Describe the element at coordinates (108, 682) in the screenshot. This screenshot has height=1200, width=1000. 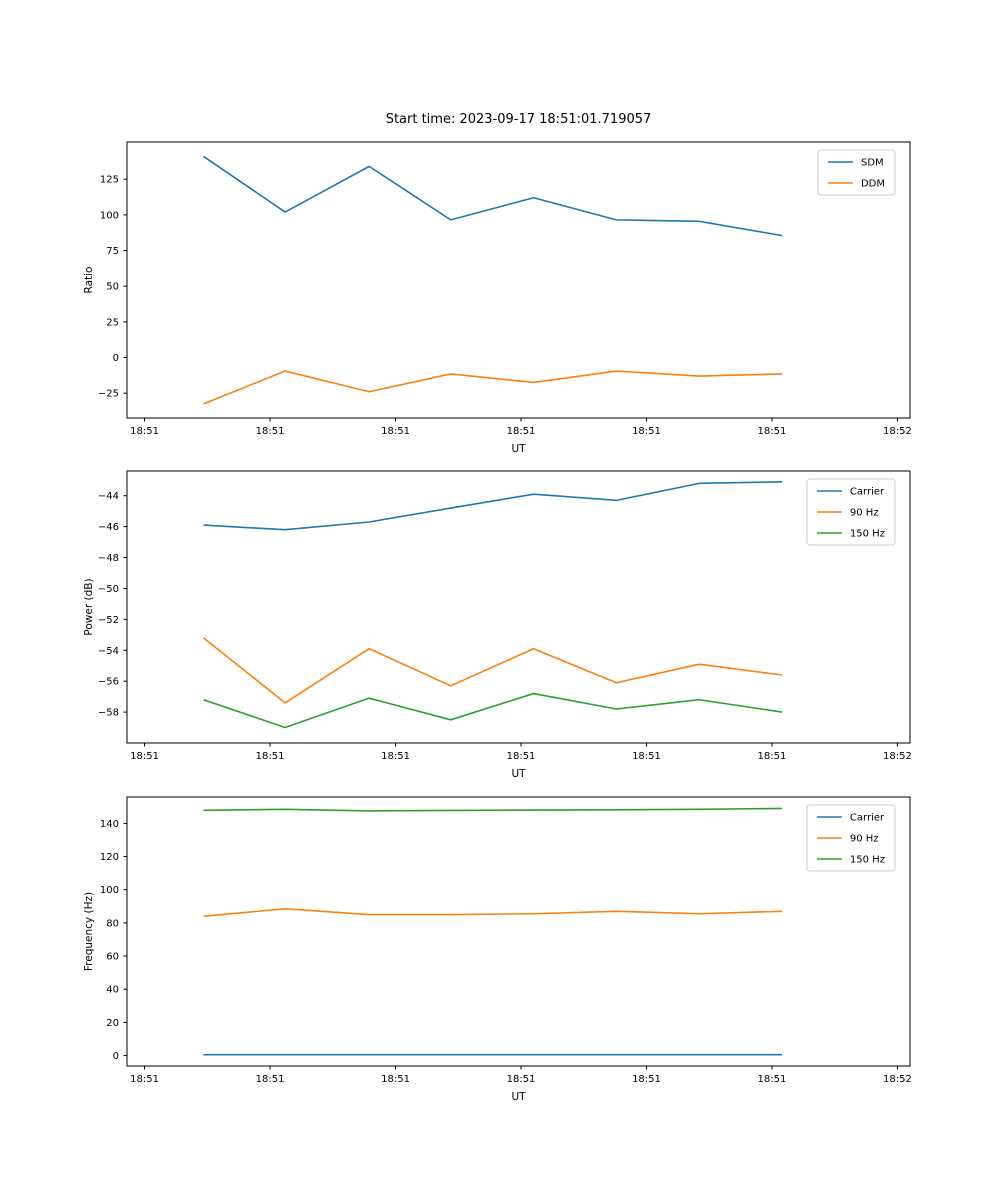
I see `y-tick-label: −56` at that location.